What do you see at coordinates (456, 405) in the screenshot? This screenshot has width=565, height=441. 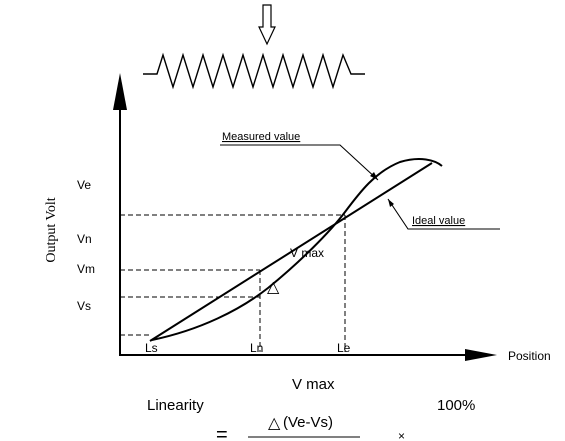 I see `formula-percent: 100%` at bounding box center [456, 405].